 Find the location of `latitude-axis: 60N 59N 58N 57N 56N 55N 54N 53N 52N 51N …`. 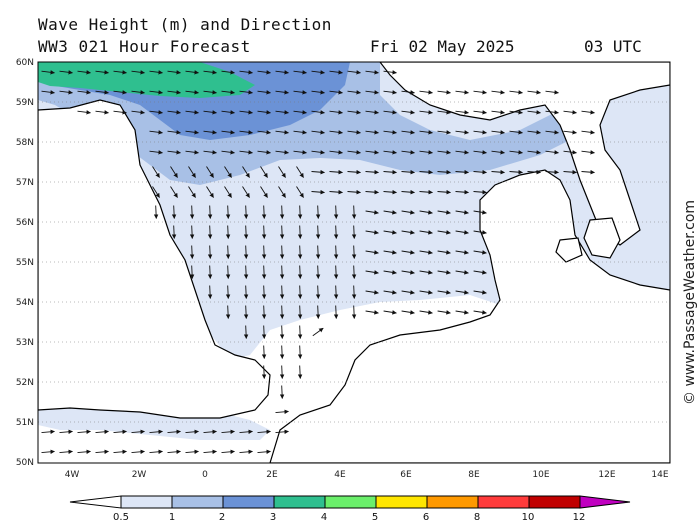

latitude-axis: 60N 59N 58N 57N 56N 55N 54N 53N 52N 51N … is located at coordinates (25, 263).